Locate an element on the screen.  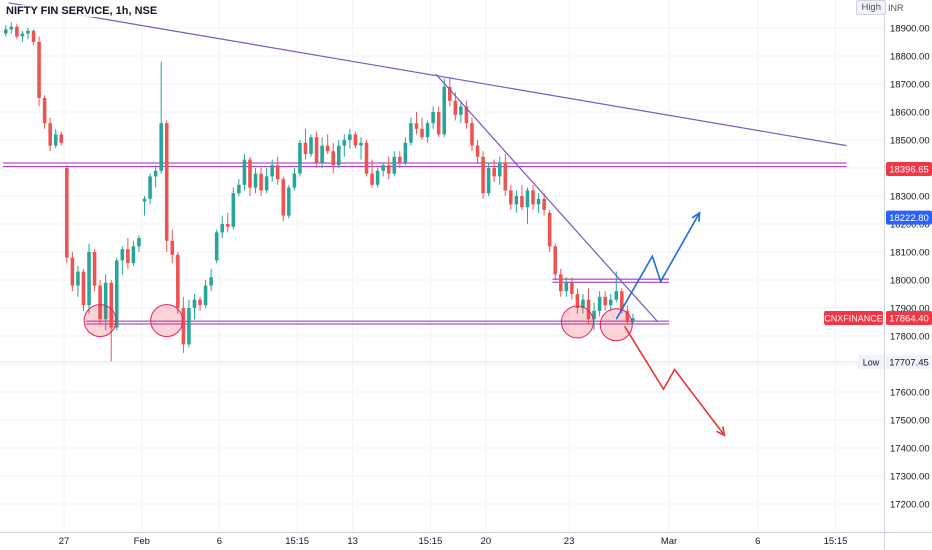
projection-up-arrow-head is located at coordinates (696, 216).